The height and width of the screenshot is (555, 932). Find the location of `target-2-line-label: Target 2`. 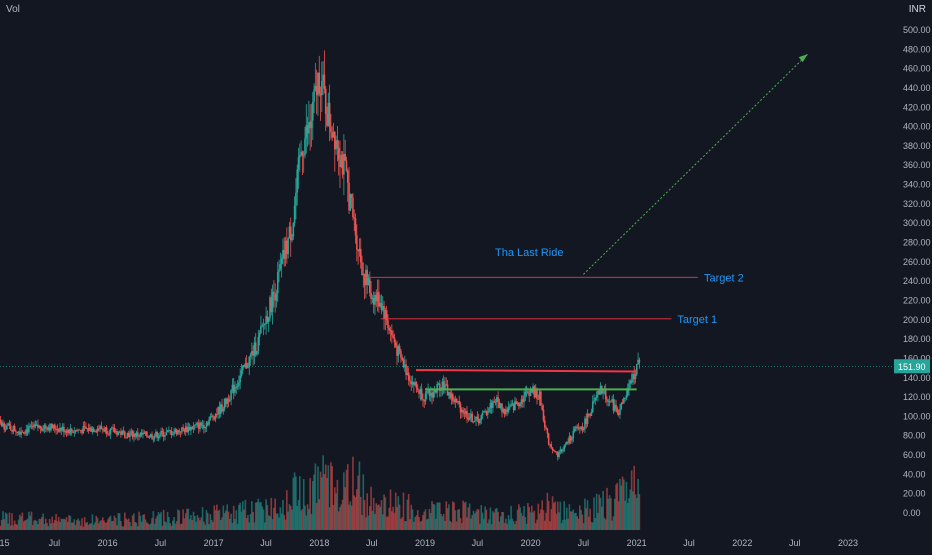

target-2-line-label: Target 2 is located at coordinates (724, 278).